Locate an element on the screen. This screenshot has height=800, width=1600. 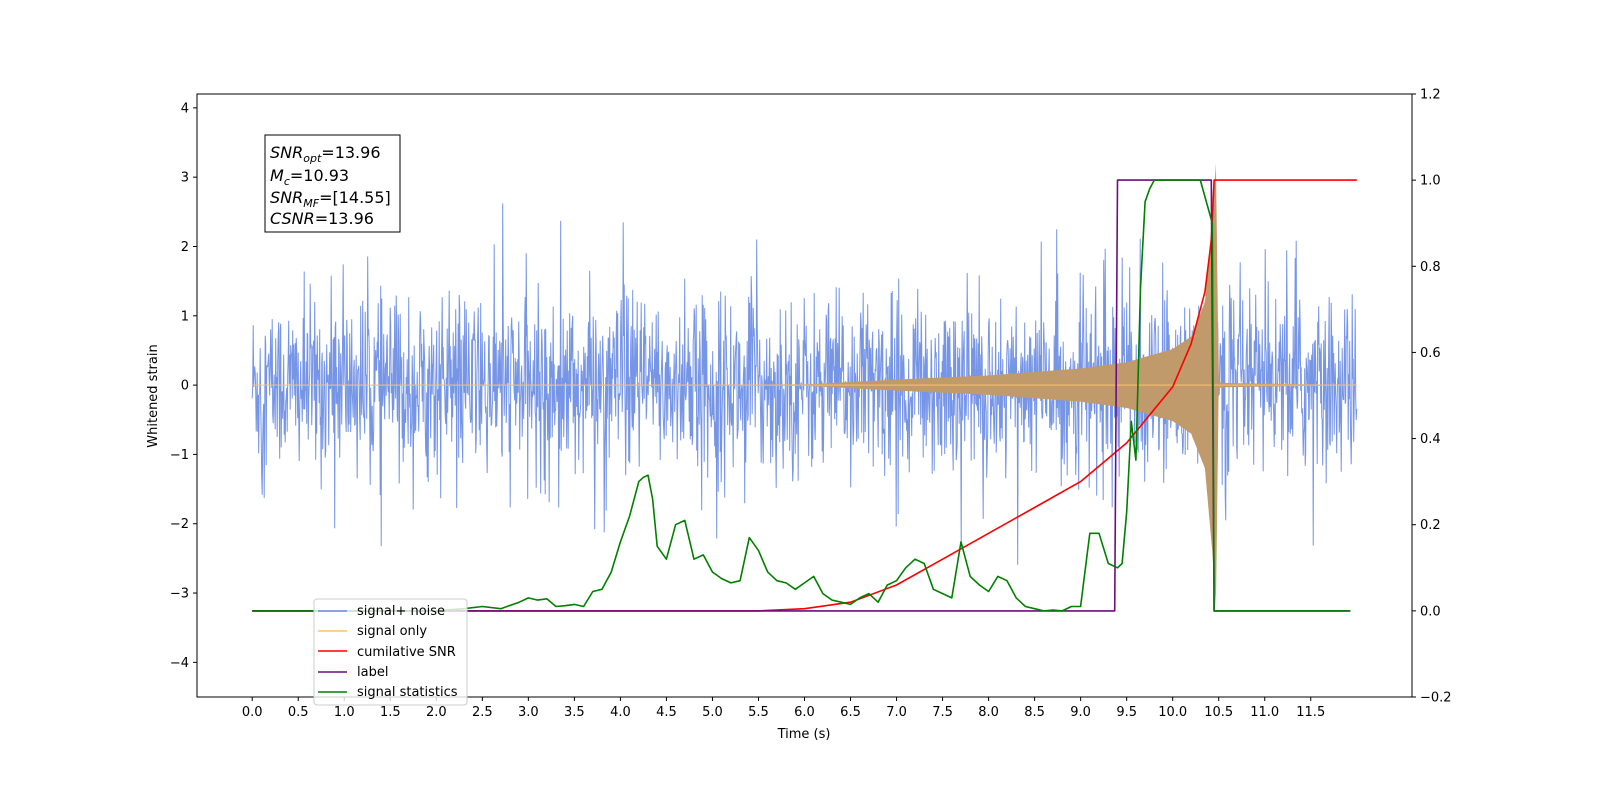
y-left-tick-label: 2 is located at coordinates (185, 247).